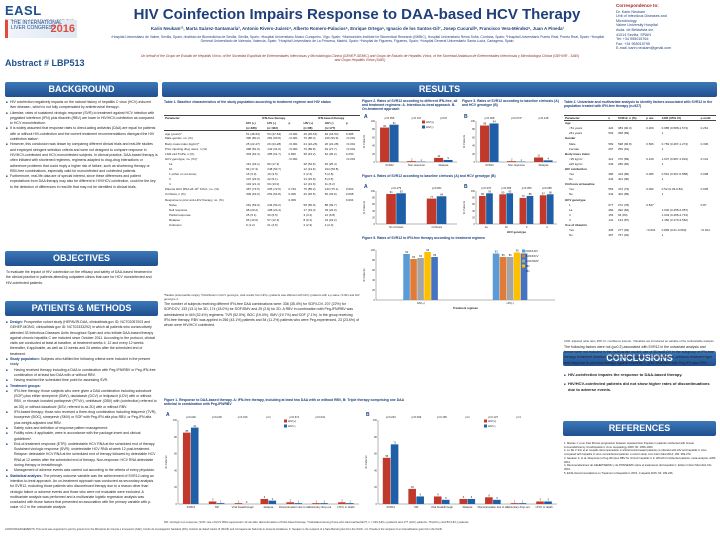 This screenshot has width=720, height=540. What do you see at coordinates (309, 153) in the screenshot?
I see `table1-cell: 38 (43.2)` at bounding box center [309, 153].